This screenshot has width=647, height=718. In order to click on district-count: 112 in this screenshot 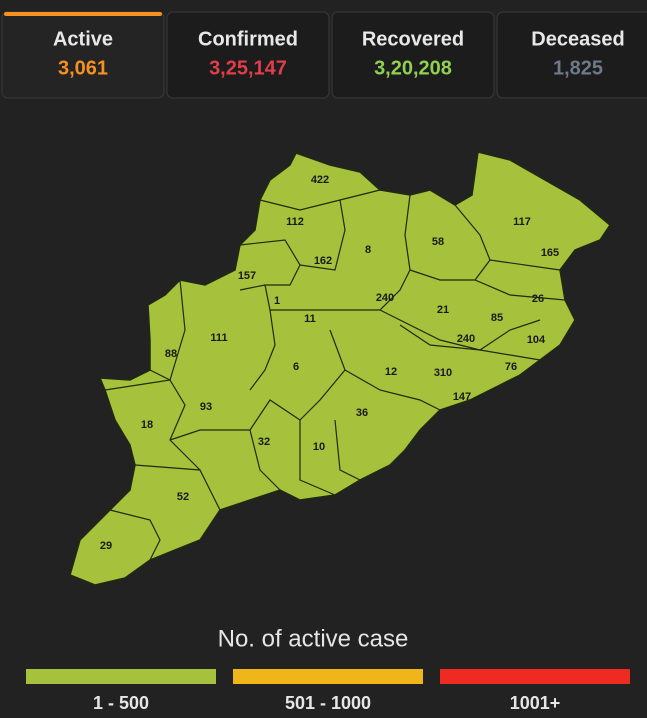, I will do `click(295, 222)`.